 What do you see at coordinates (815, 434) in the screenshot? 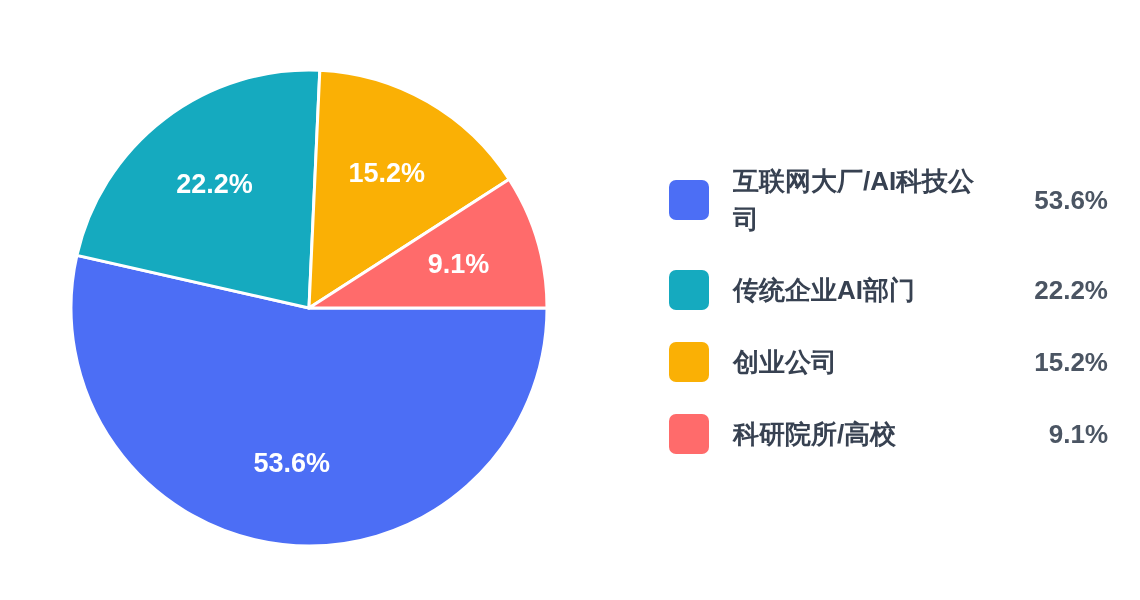
I see `legend-label: 科研院所/高校` at bounding box center [815, 434].